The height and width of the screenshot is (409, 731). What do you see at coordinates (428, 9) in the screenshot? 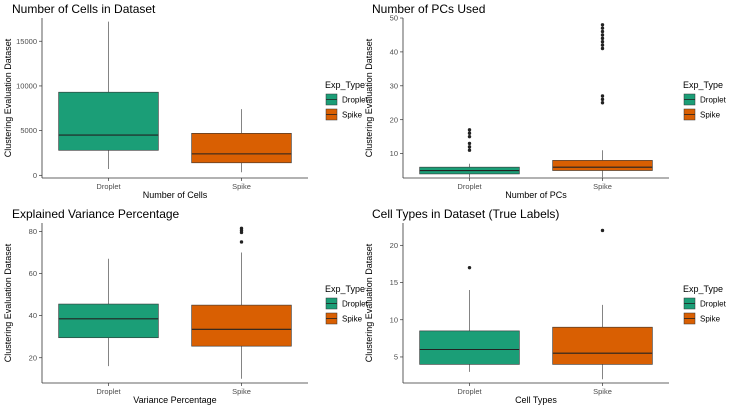
I see `chart-title: Number of PCs Used` at bounding box center [428, 9].